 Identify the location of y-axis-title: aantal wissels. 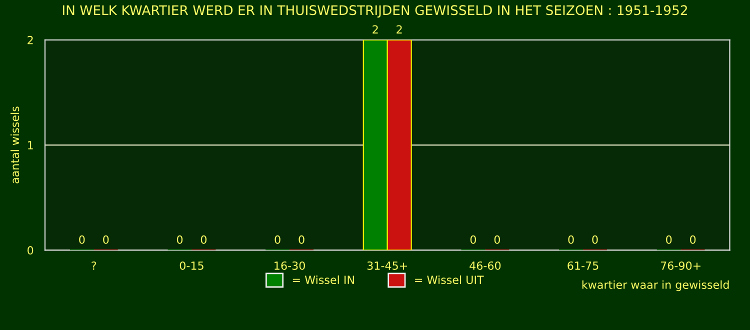
(15, 145).